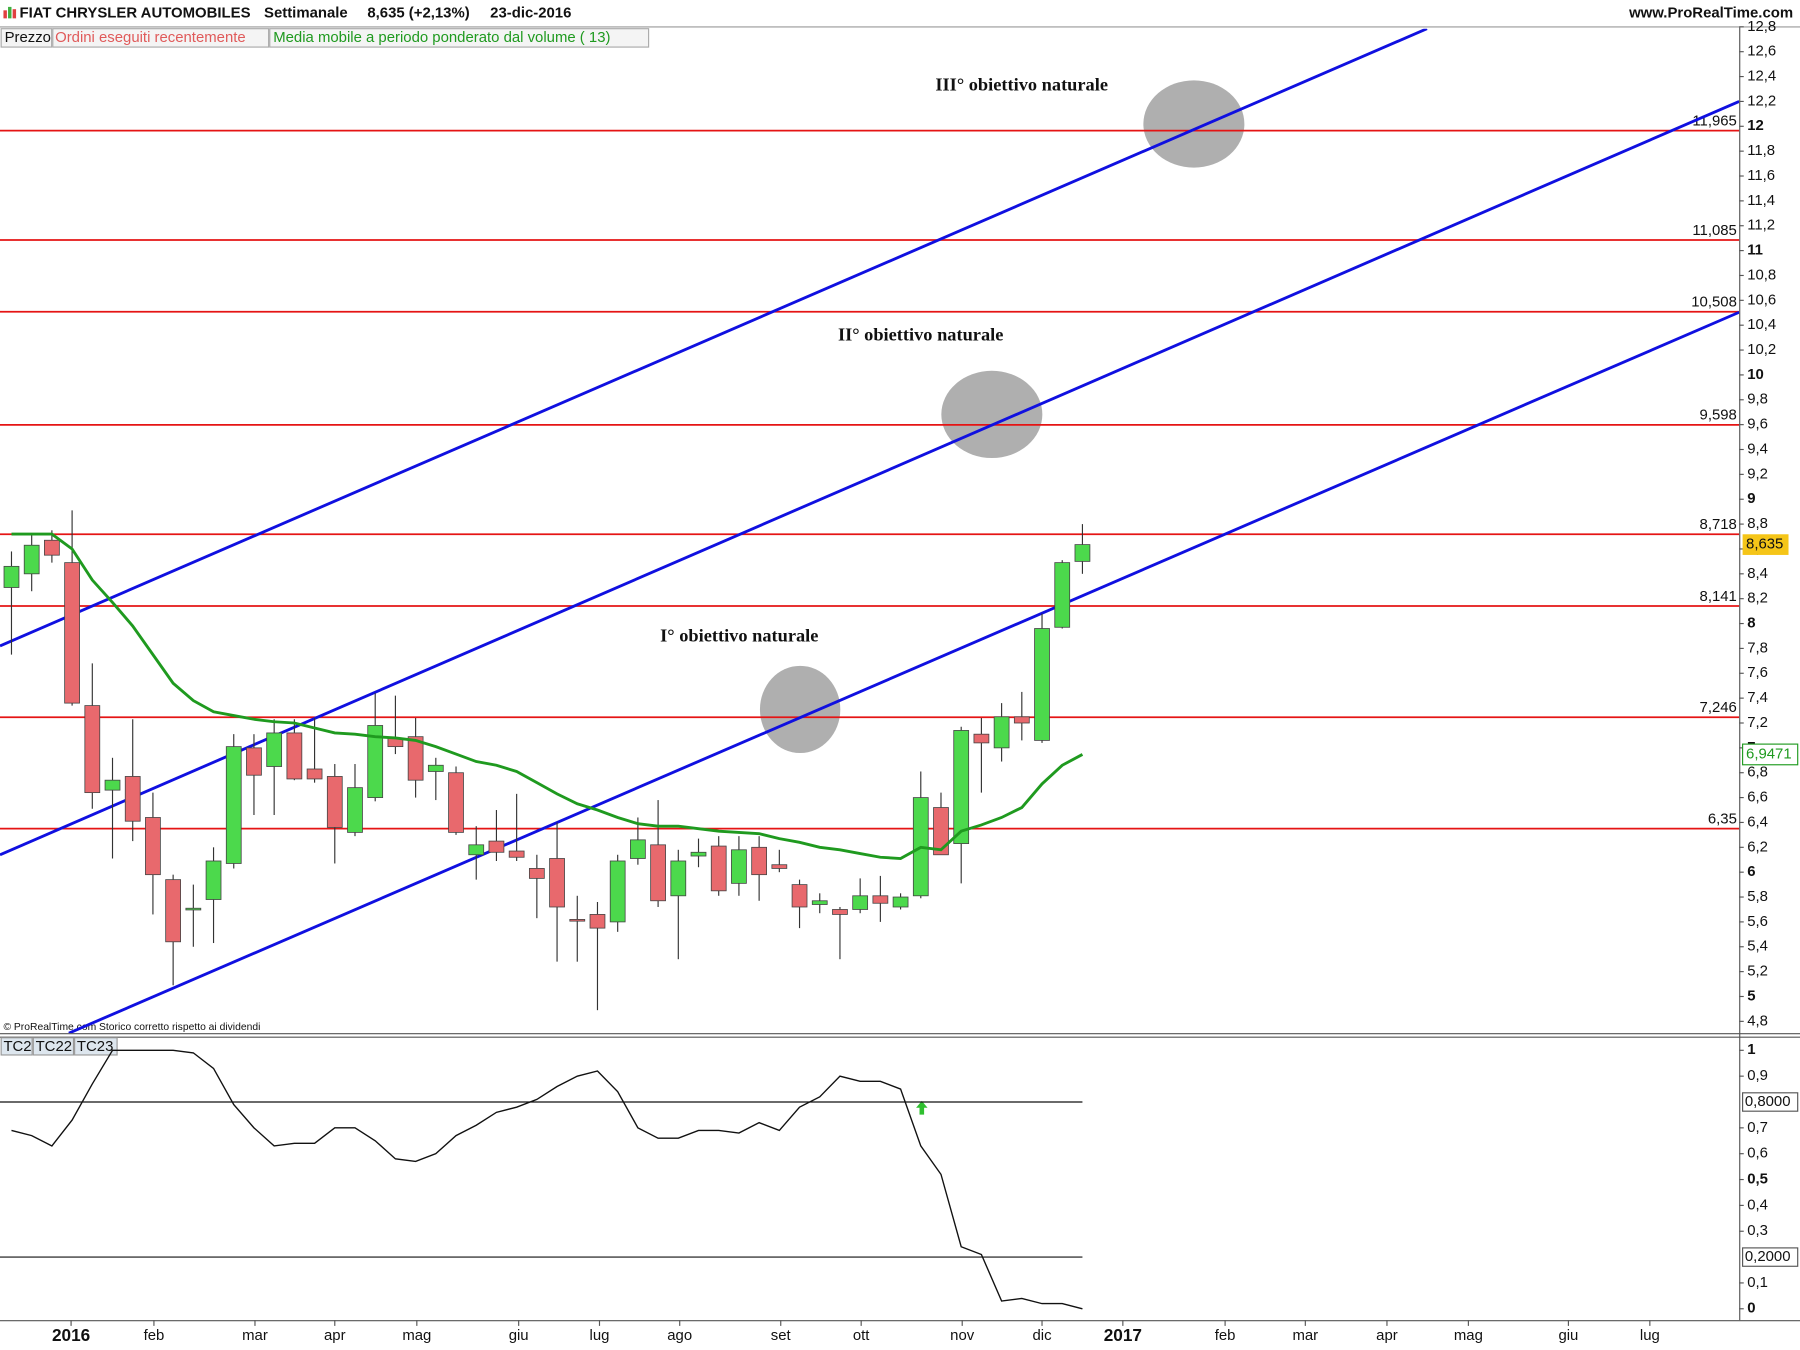 The width and height of the screenshot is (1800, 1350). What do you see at coordinates (1761, 100) in the screenshot?
I see `y-tick-label: 12,2` at bounding box center [1761, 100].